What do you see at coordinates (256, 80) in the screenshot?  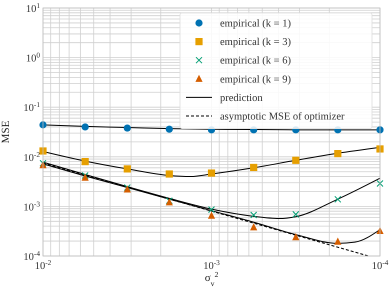 I see `legend-label: empirical (k = 9)` at bounding box center [256, 80].